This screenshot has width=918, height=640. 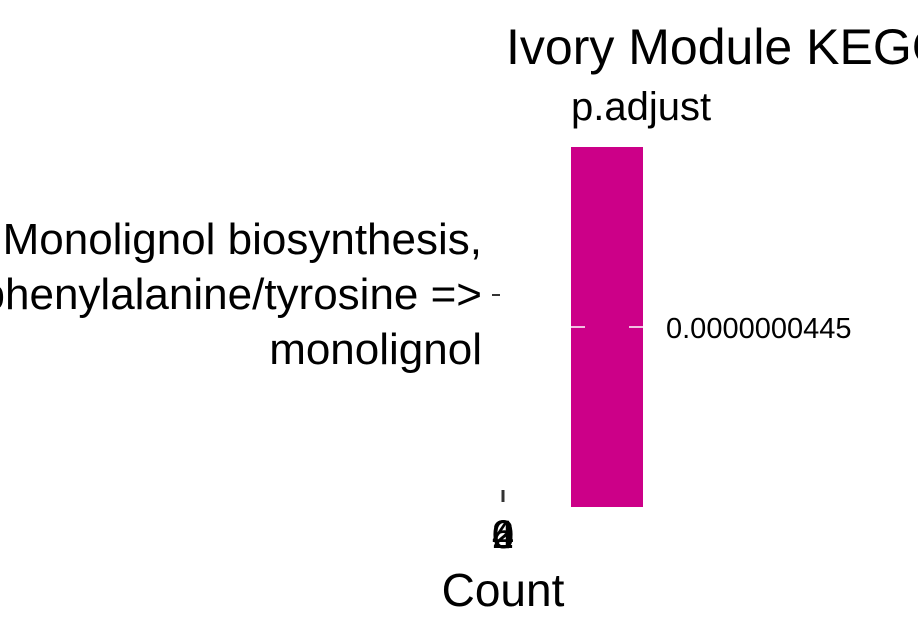 I want to click on legend-label: 0.0000000445, so click(x=758, y=329).